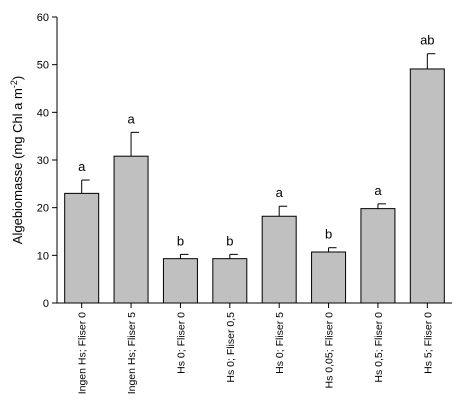 This screenshot has width=461, height=401. Describe the element at coordinates (43, 66) in the screenshot. I see `y-tick-label: 50` at that location.